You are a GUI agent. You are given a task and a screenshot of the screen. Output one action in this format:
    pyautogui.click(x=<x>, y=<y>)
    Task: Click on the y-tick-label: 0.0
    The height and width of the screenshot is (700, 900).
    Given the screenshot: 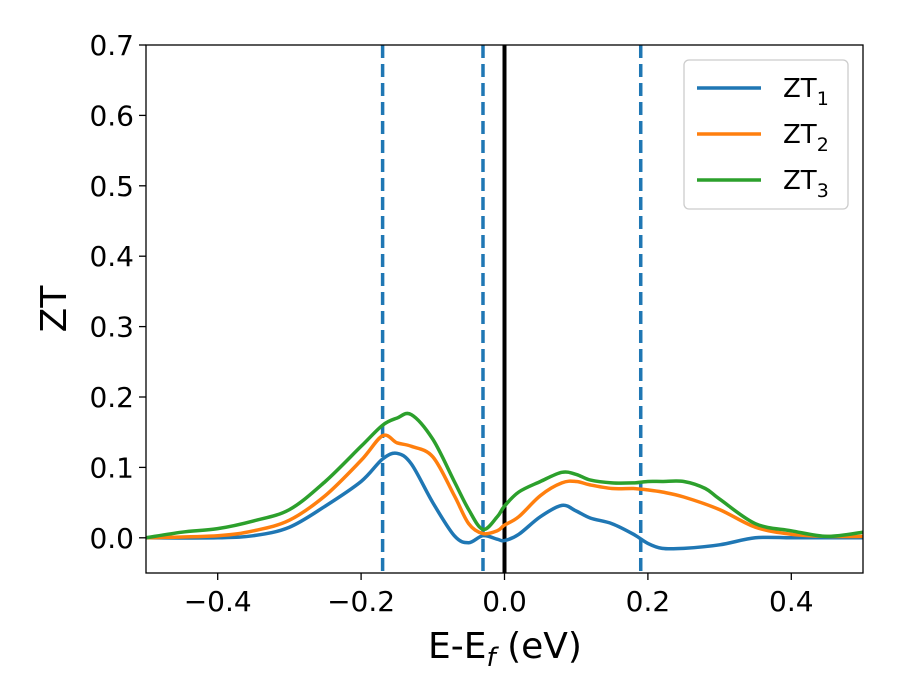 What is the action you would take?
    pyautogui.click(x=111, y=538)
    